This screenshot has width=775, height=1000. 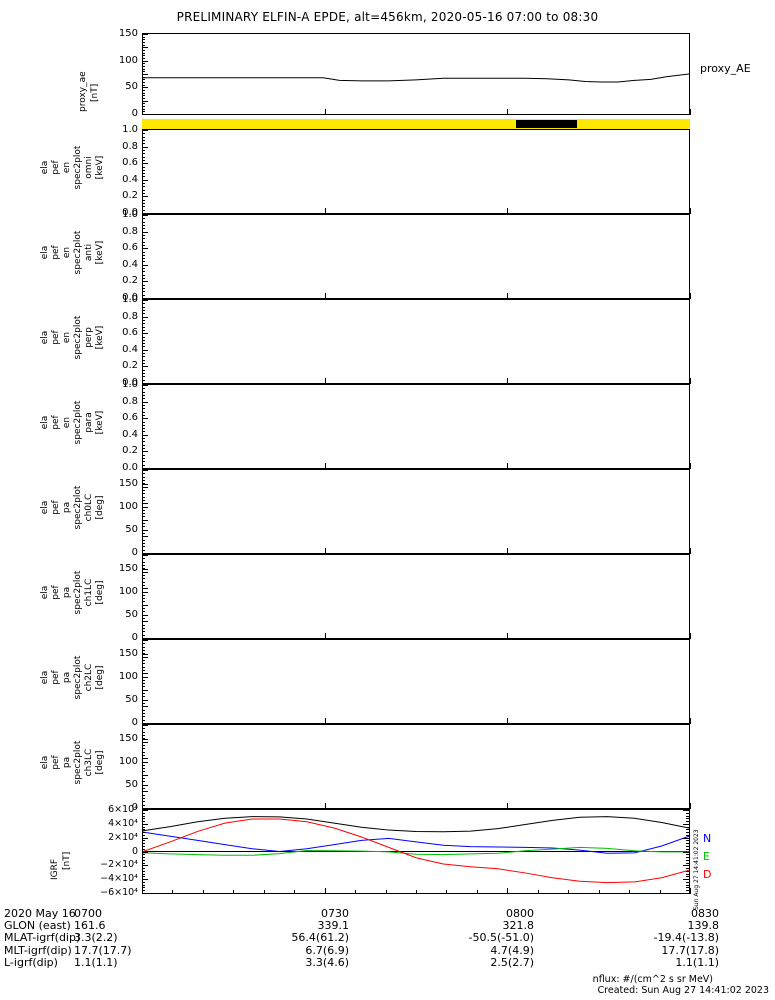 What do you see at coordinates (686, 938) in the screenshot?
I see `table-cell: -19.4(-13.8)` at bounding box center [686, 938].